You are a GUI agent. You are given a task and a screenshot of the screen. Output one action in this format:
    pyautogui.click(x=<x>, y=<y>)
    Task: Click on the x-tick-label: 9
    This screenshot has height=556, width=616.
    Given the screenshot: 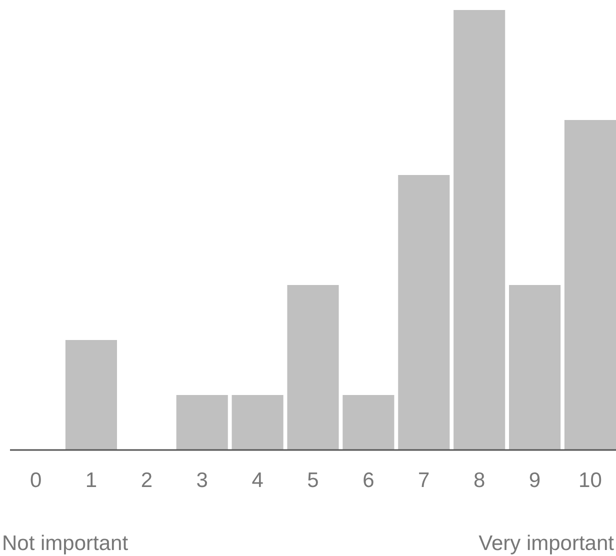 What is the action you would take?
    pyautogui.click(x=534, y=480)
    